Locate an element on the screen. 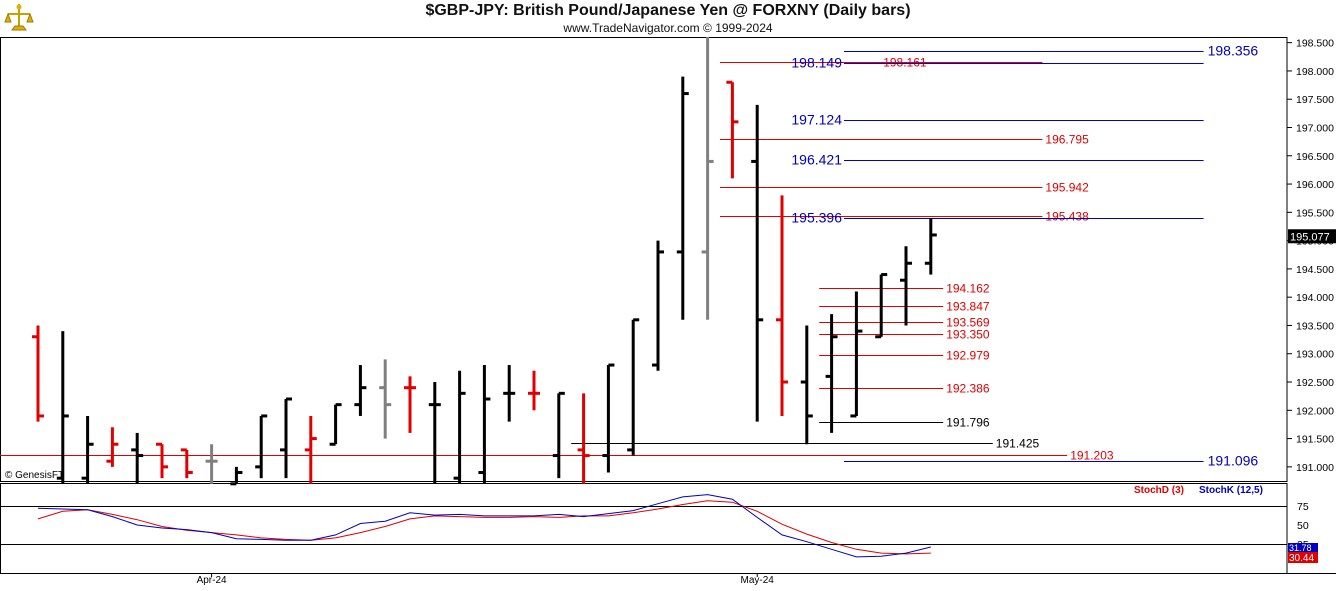  stoch-line-d is located at coordinates (484, 527).